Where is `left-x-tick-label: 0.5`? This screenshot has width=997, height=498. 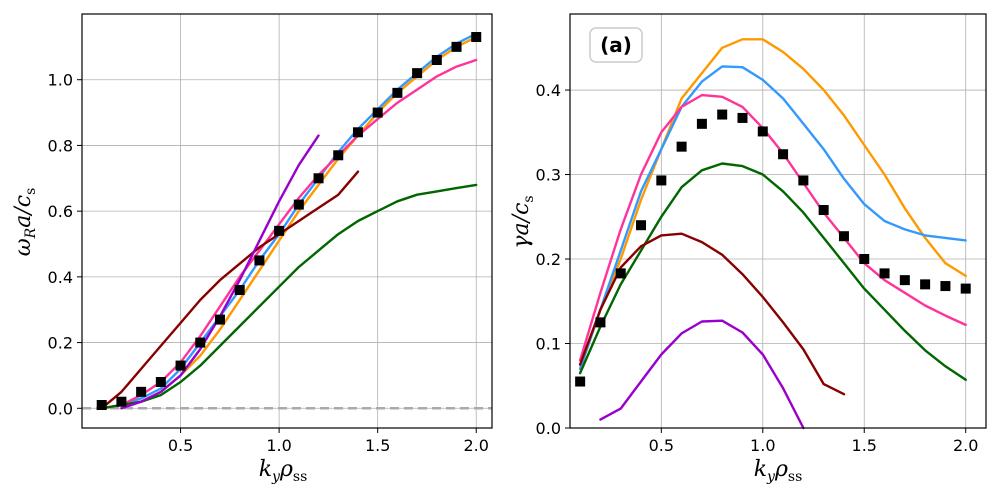
left-x-tick-label: 0.5 is located at coordinates (180, 445).